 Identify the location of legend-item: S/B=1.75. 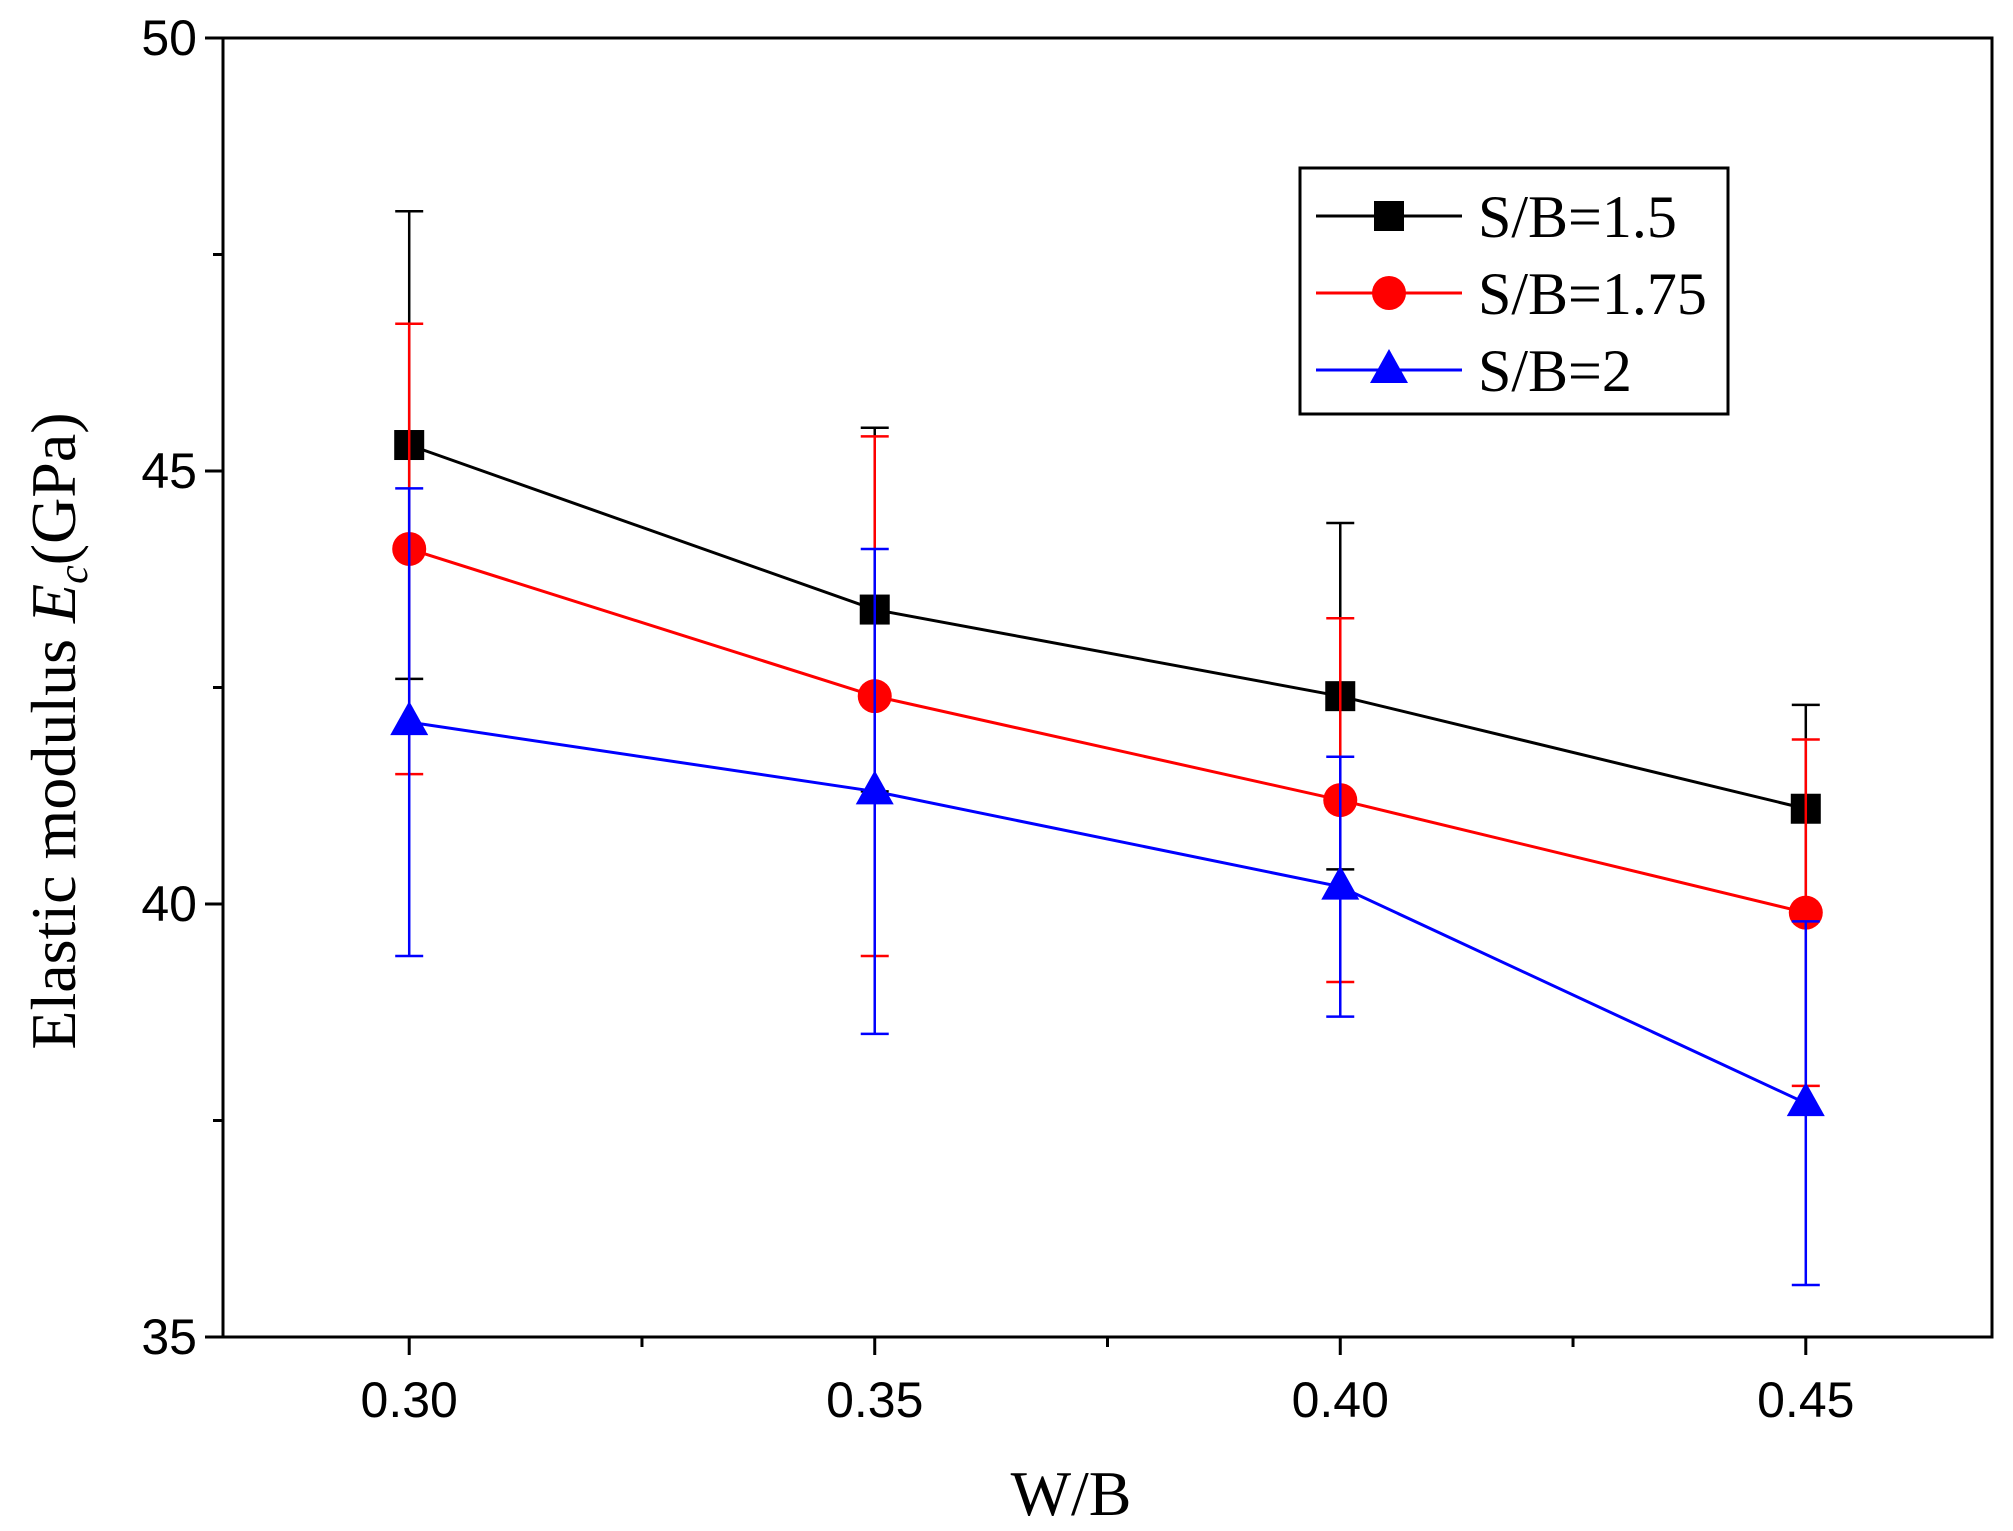
(1511, 294).